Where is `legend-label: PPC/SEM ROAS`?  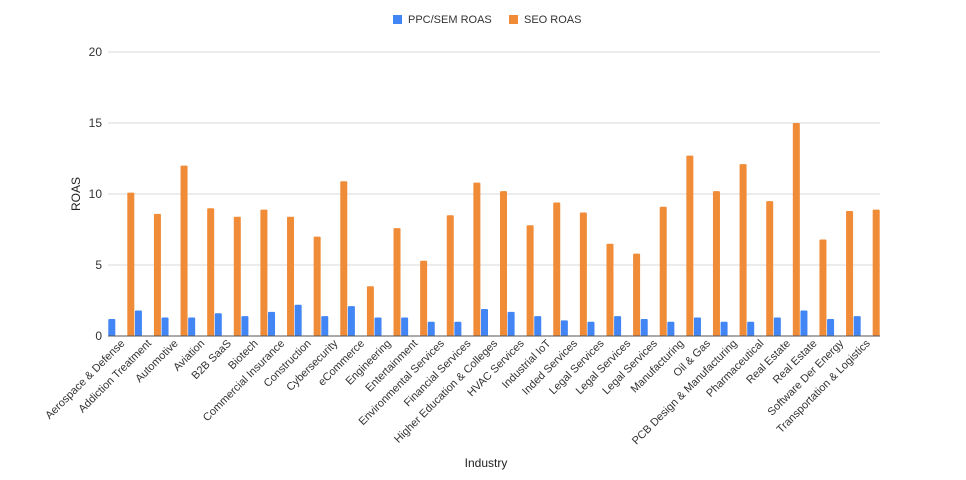 legend-label: PPC/SEM ROAS is located at coordinates (450, 20).